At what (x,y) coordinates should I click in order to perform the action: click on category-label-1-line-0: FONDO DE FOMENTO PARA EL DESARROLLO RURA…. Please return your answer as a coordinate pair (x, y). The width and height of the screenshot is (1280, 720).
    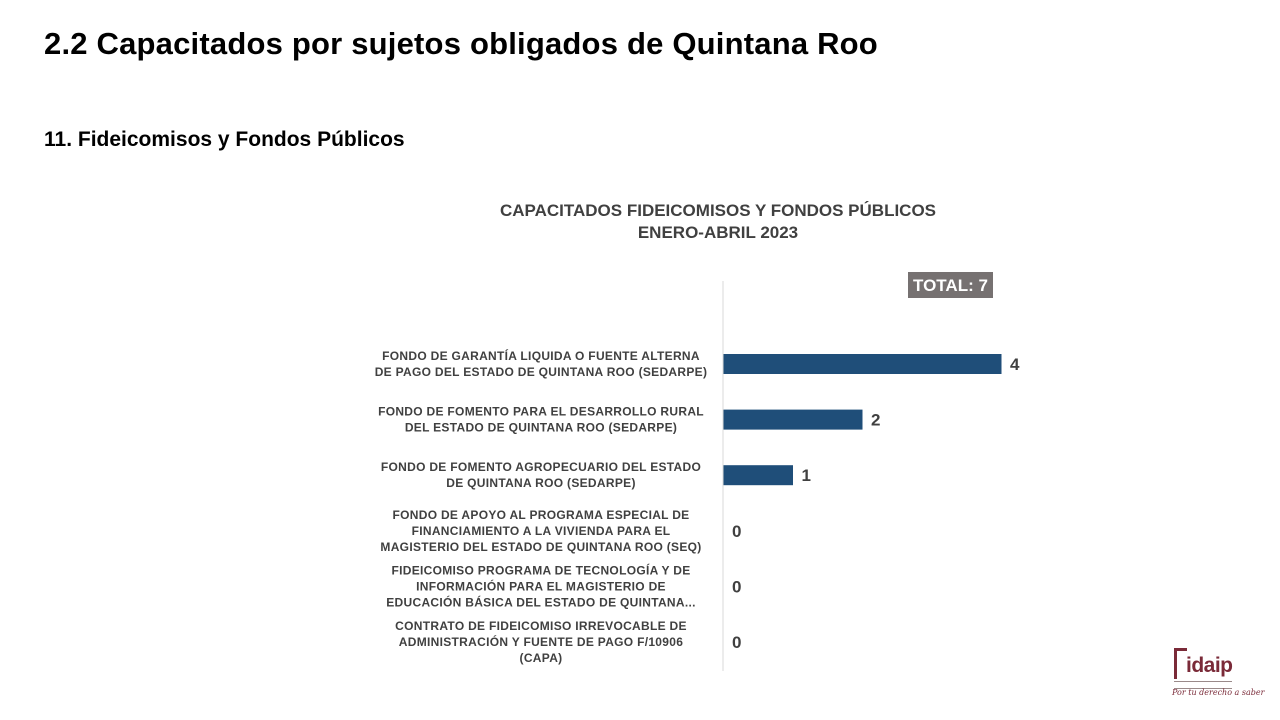
    Looking at the image, I should click on (541, 412).